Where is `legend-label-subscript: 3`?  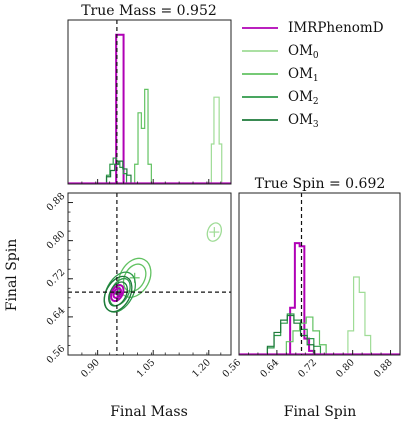 legend-label-subscript: 3 is located at coordinates (316, 125).